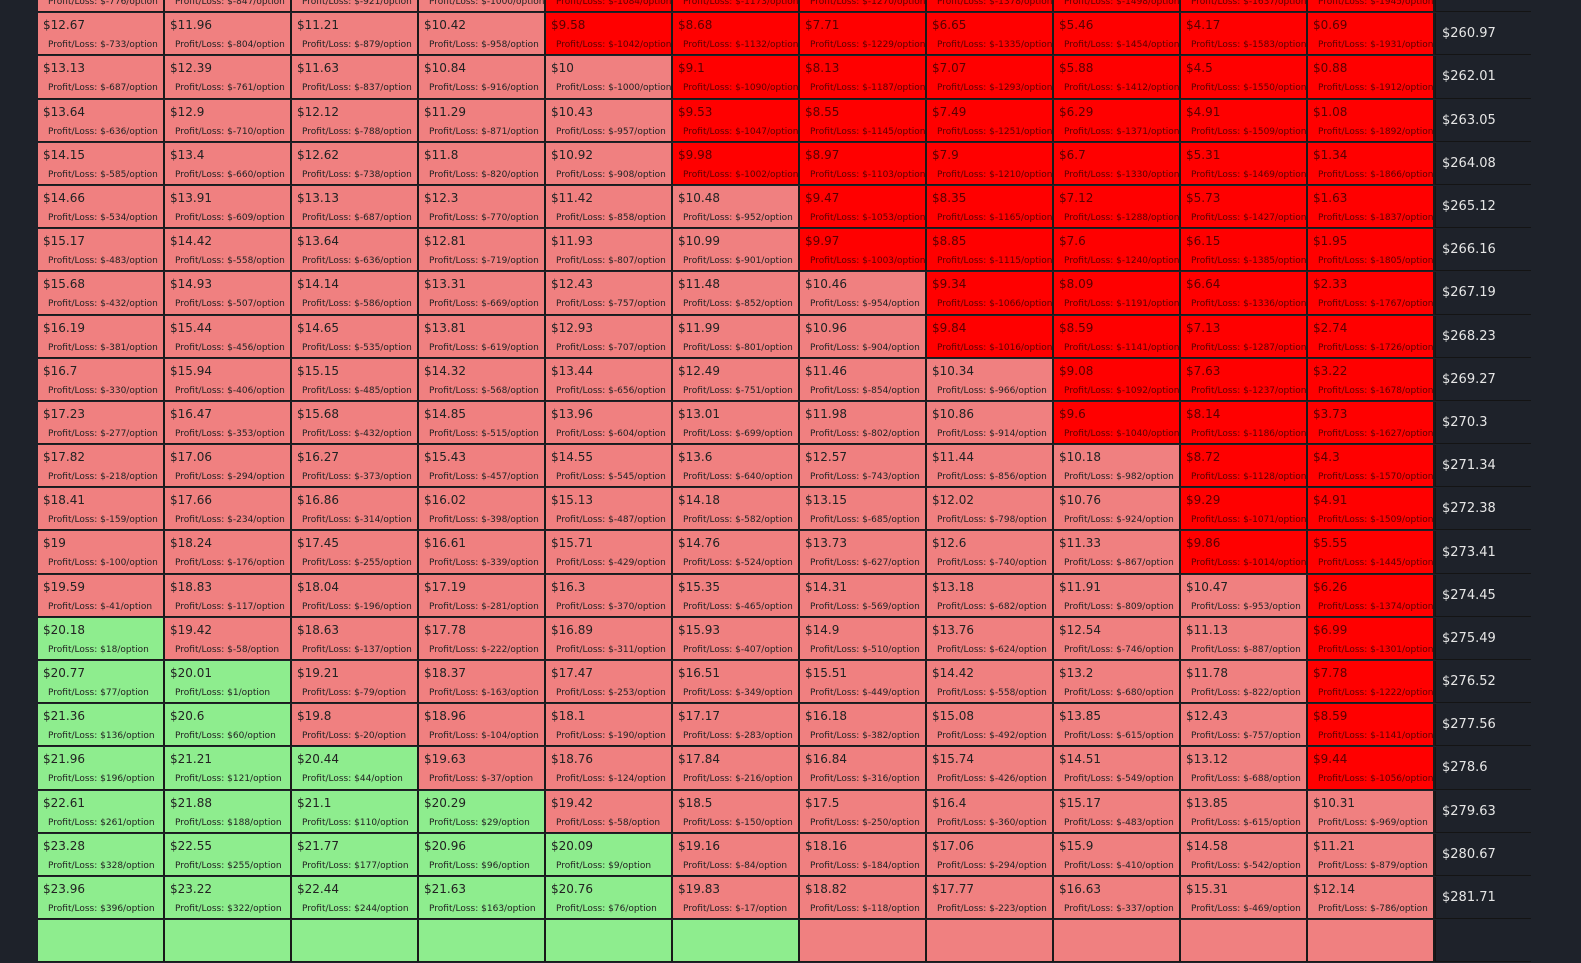  I want to click on option-price-cell: $2.33 Profit/Loss: $-1767/option, so click(1371, 293).